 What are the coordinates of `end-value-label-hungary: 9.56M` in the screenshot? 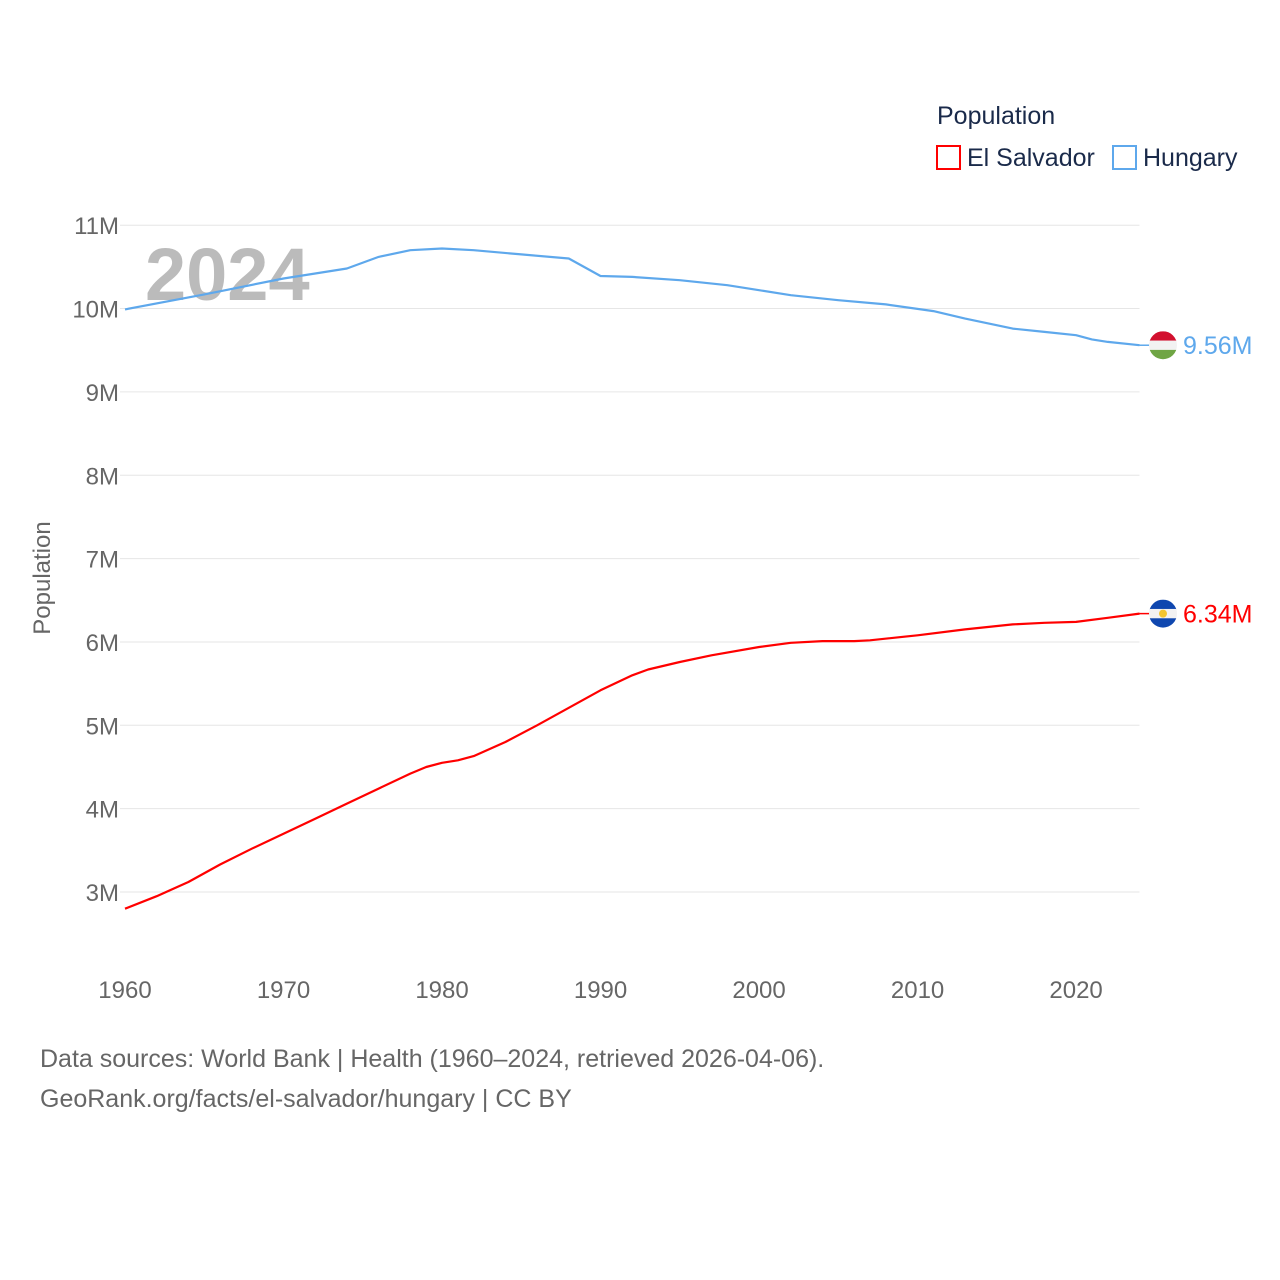 It's located at (1217, 346).